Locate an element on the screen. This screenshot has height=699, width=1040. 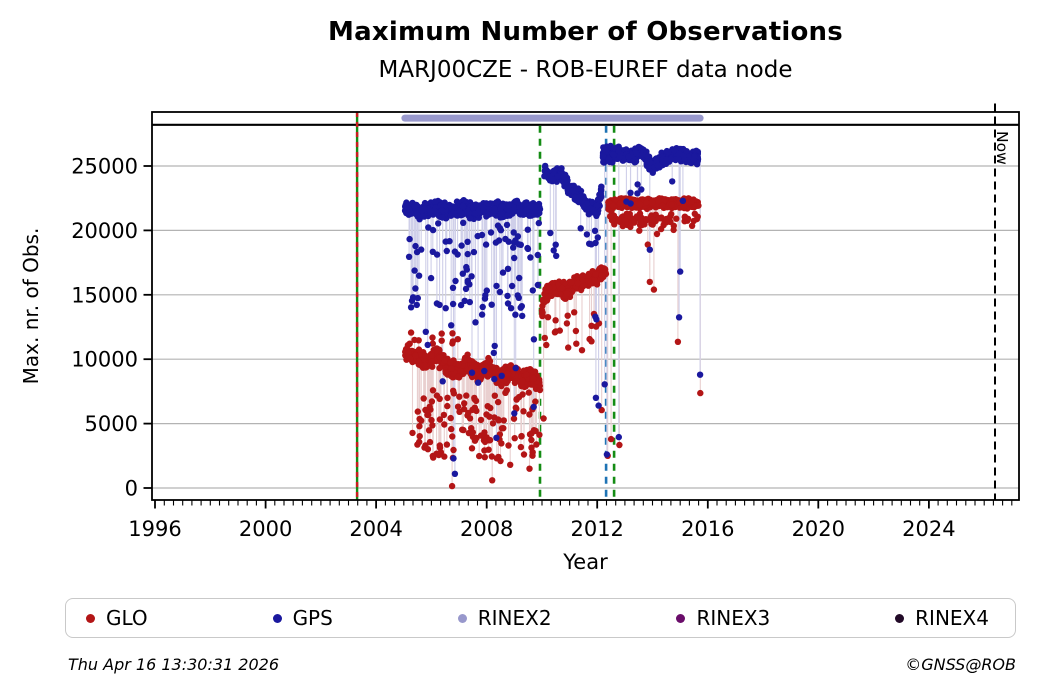
gps-marker-icon is located at coordinates (277, 618).